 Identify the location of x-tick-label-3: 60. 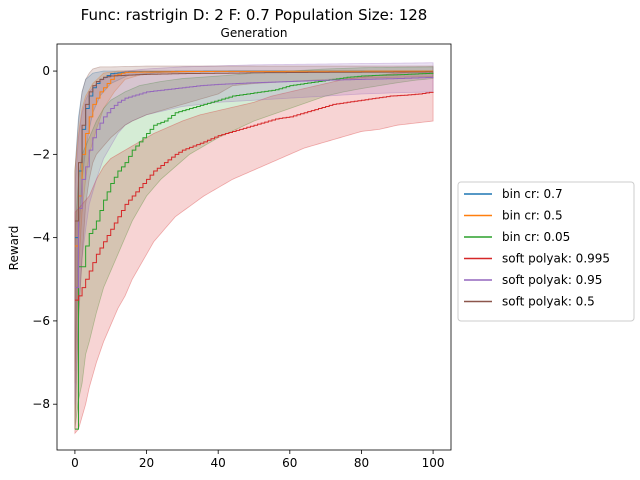
(289, 463).